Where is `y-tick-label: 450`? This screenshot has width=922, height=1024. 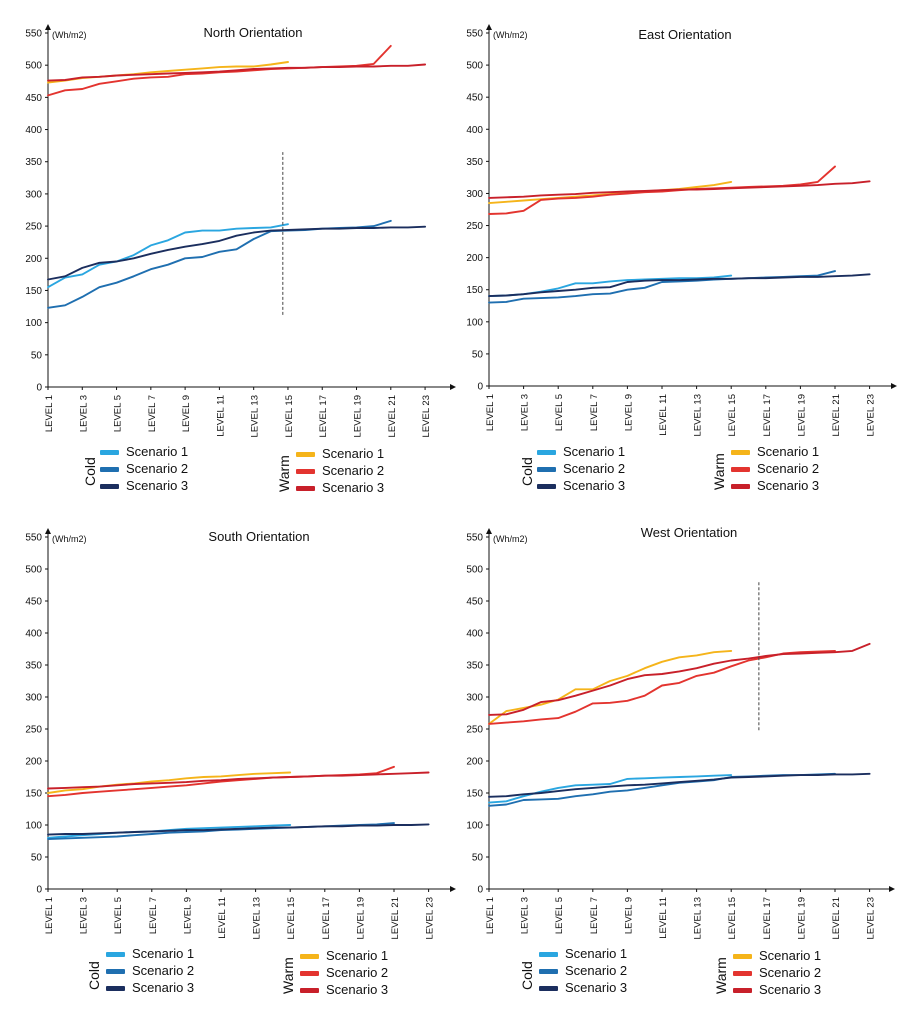 y-tick-label: 450 is located at coordinates (474, 98).